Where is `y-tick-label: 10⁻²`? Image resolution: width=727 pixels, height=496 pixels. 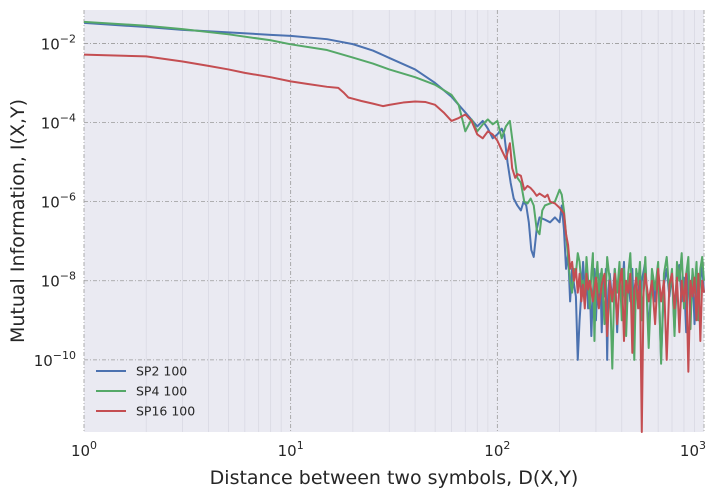
y-tick-label: 10⁻² is located at coordinates (58, 42).